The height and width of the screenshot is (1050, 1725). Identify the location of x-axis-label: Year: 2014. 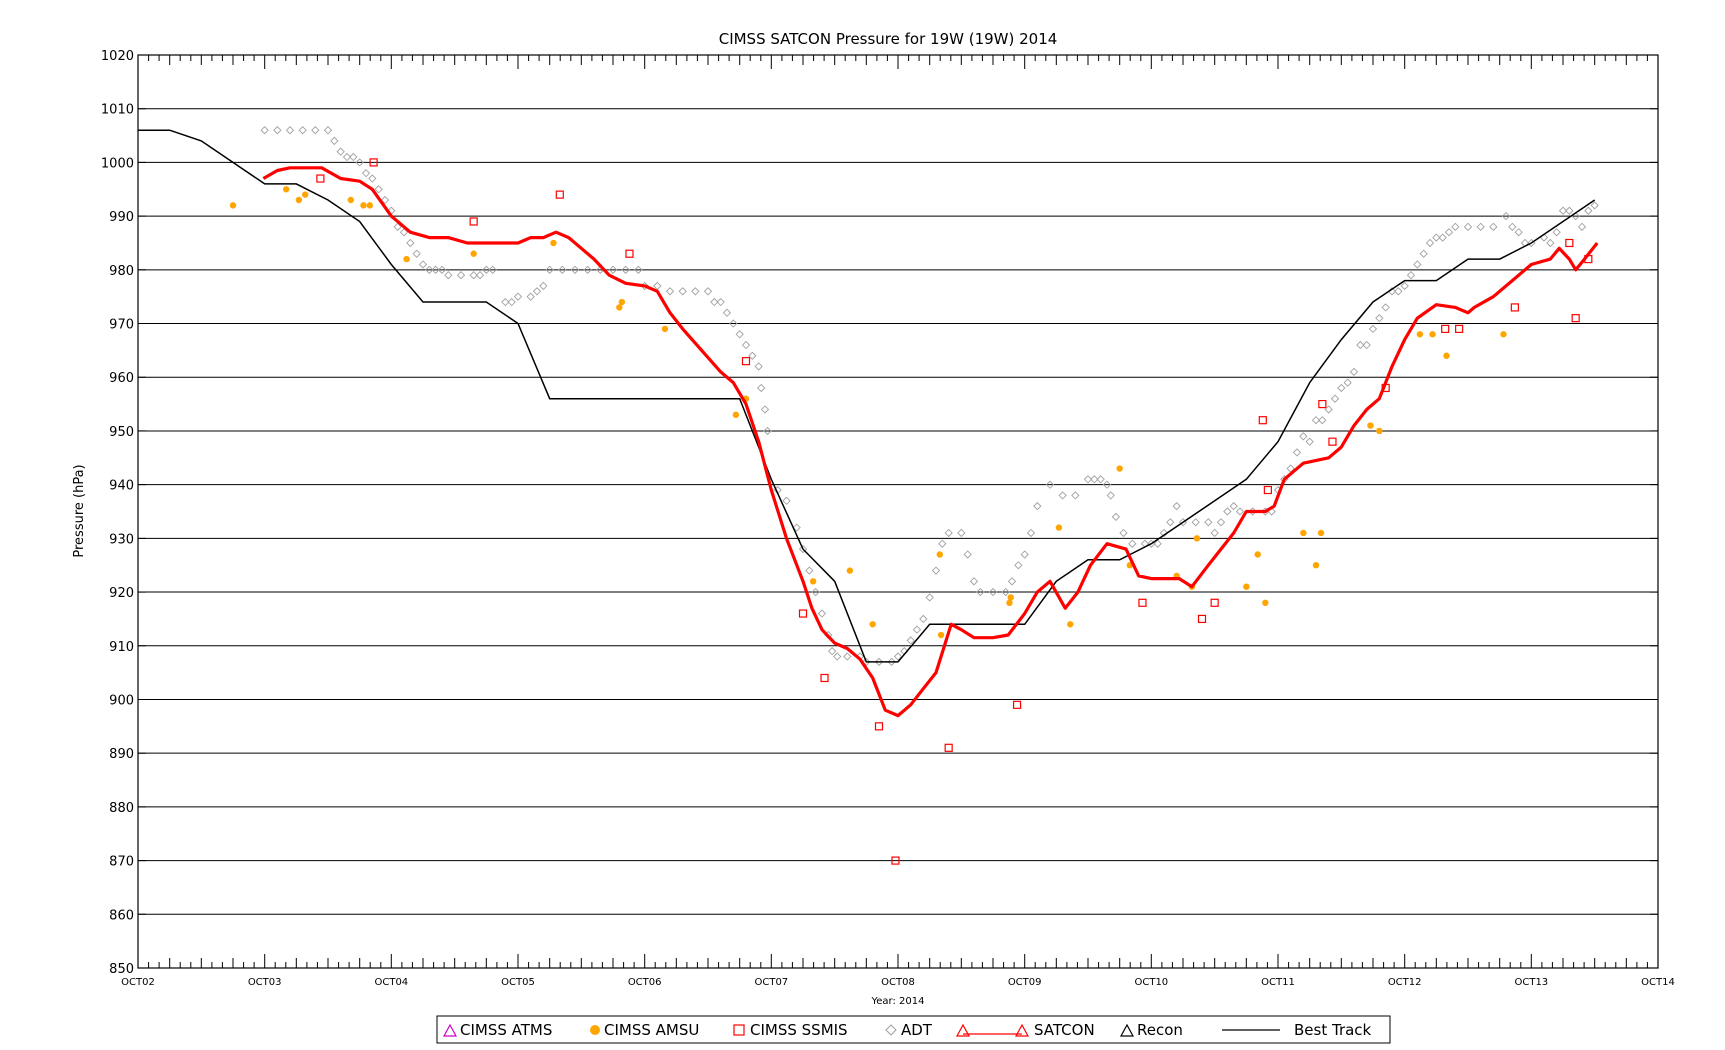
(898, 1001).